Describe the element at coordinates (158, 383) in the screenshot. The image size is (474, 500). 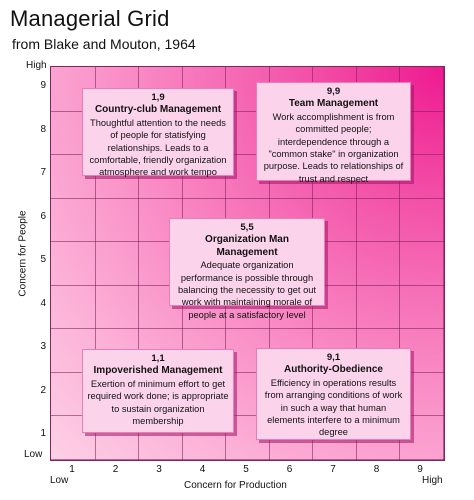
I see `style-desc-line: Exertion of minimum effort to get` at that location.